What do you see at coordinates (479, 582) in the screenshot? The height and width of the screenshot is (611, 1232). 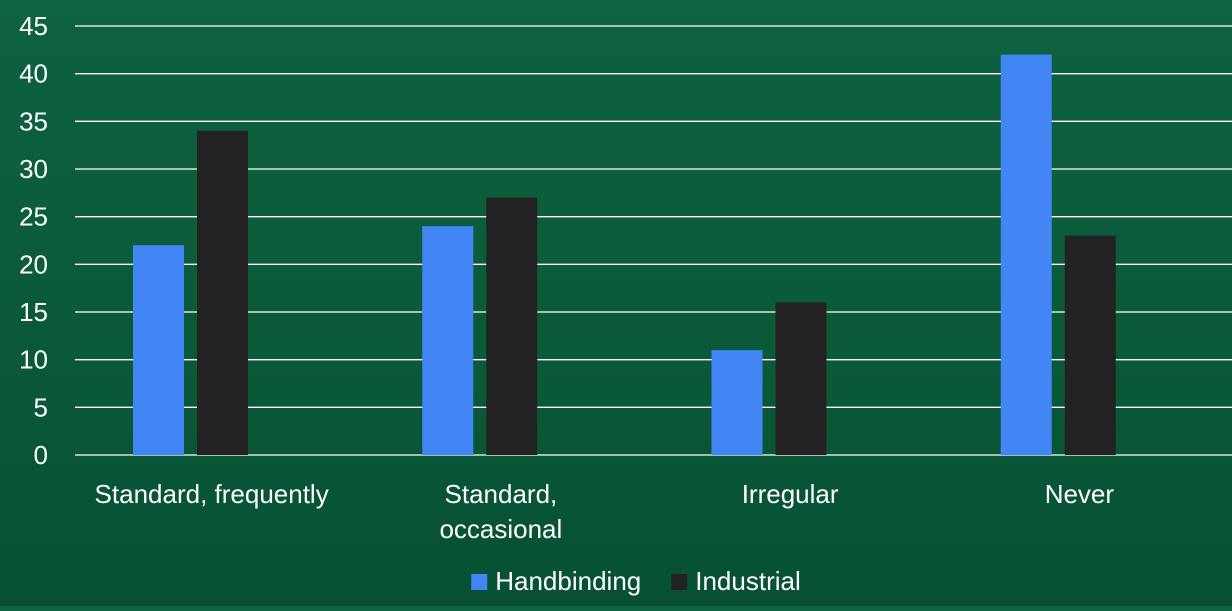 I see `legend-swatch-handbinding` at bounding box center [479, 582].